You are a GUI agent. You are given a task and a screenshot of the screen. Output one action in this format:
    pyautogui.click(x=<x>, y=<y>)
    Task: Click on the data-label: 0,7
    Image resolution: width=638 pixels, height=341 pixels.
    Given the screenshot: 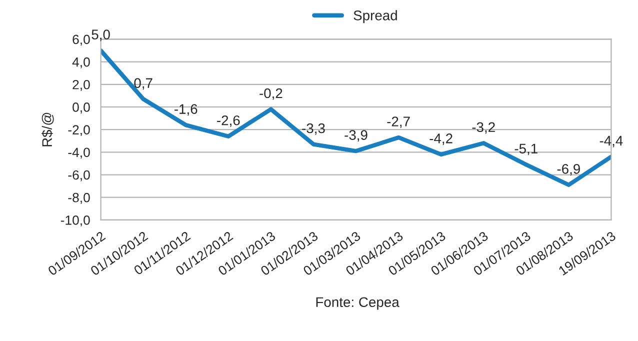 What is the action you would take?
    pyautogui.click(x=143, y=84)
    